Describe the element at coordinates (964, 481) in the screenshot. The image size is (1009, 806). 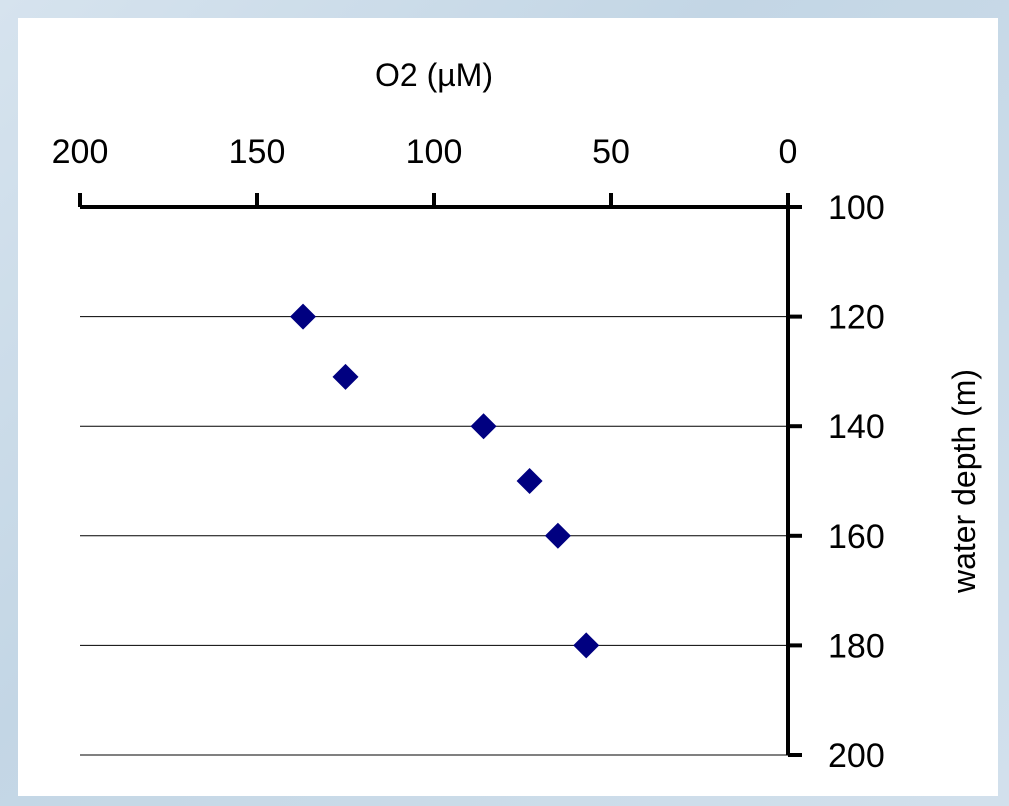
I see `y-axis-title: water depth (m)` at that location.